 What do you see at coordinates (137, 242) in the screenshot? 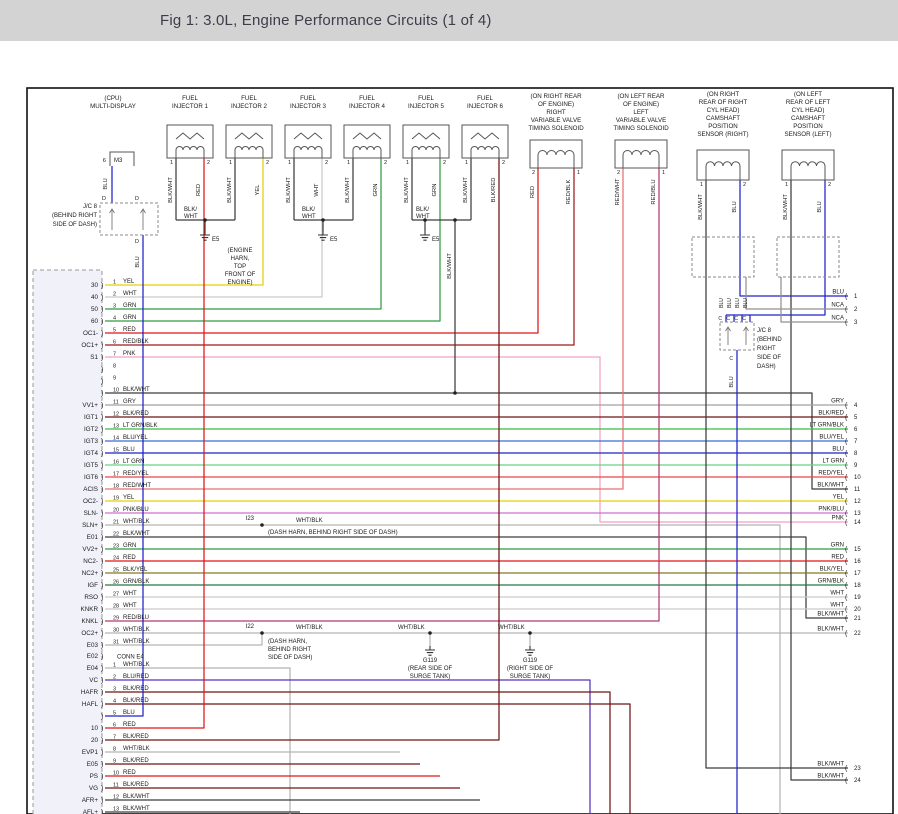
I see `annotation: D` at bounding box center [137, 242].